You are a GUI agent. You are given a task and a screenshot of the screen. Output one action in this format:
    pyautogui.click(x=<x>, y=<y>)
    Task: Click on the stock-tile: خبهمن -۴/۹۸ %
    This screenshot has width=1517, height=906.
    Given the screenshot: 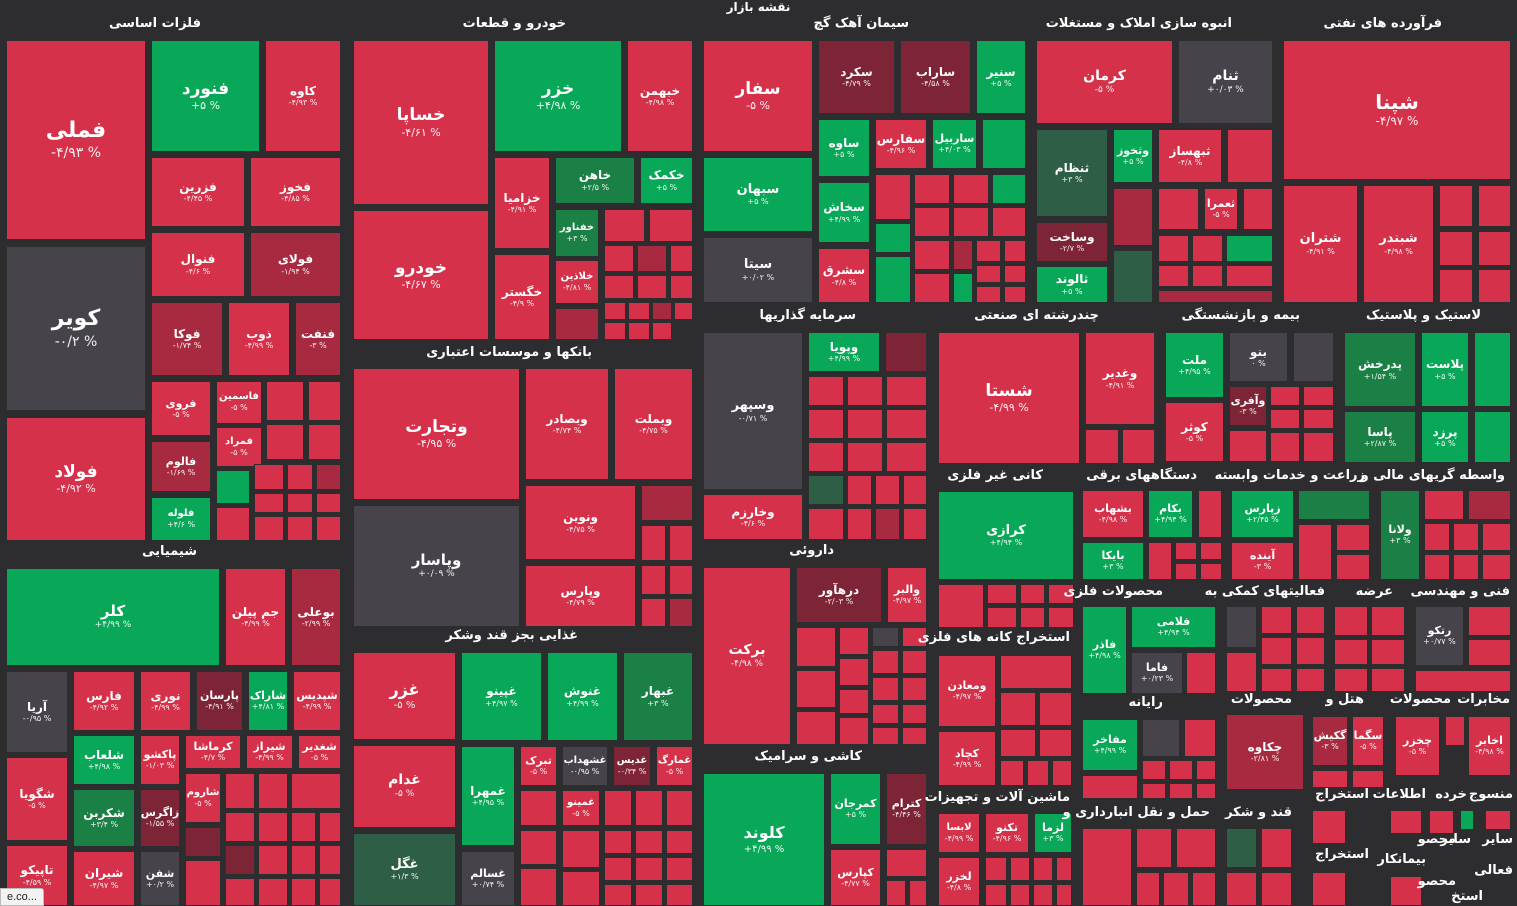 What is the action you would take?
    pyautogui.click(x=660, y=96)
    